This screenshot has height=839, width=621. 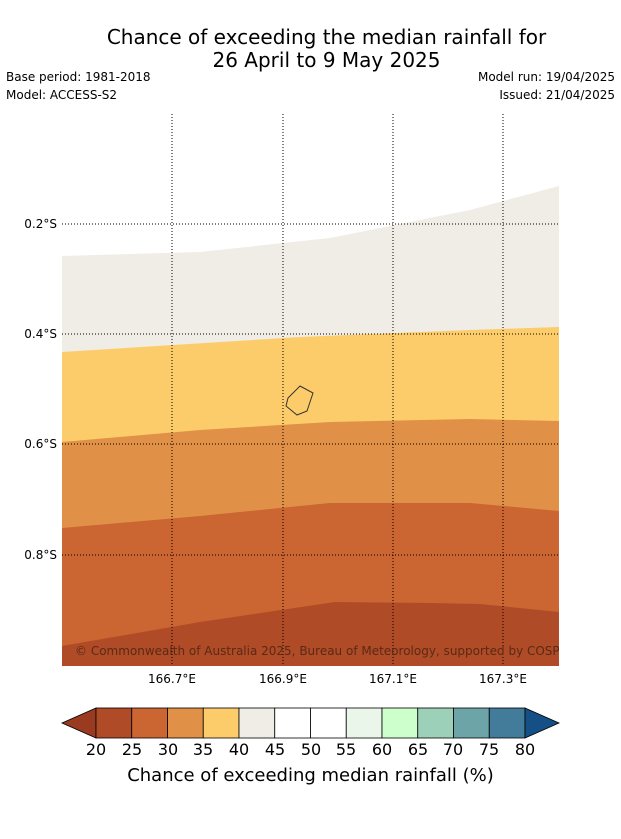 What do you see at coordinates (311, 749) in the screenshot?
I see `colorbar-tick-label: 50` at bounding box center [311, 749].